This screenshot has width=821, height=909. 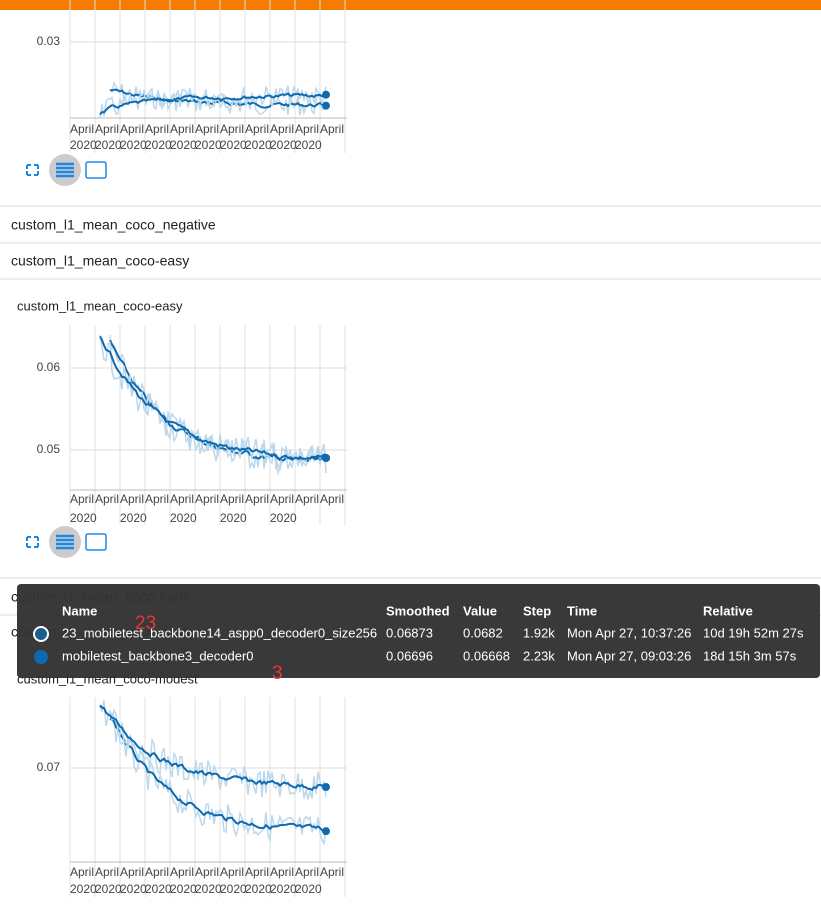 I want to click on tooltip-cell: 2.23k, so click(x=539, y=655).